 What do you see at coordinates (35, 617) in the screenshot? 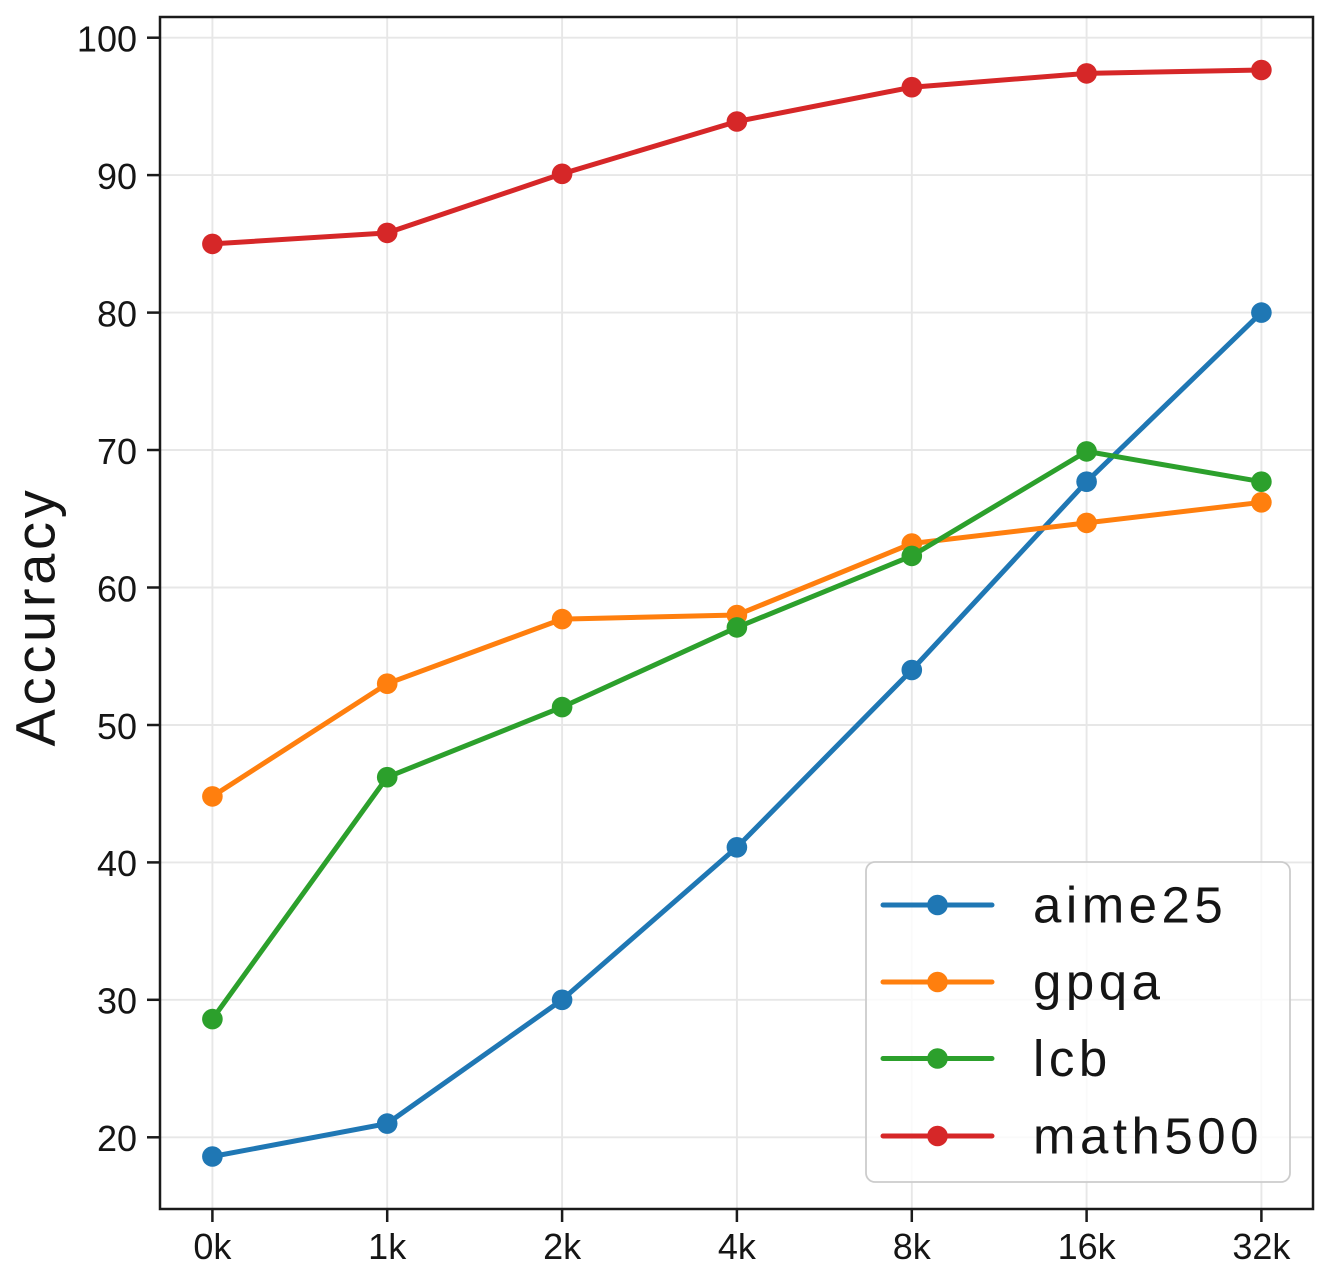
I see `svg-text: Accuracy` at bounding box center [35, 617].